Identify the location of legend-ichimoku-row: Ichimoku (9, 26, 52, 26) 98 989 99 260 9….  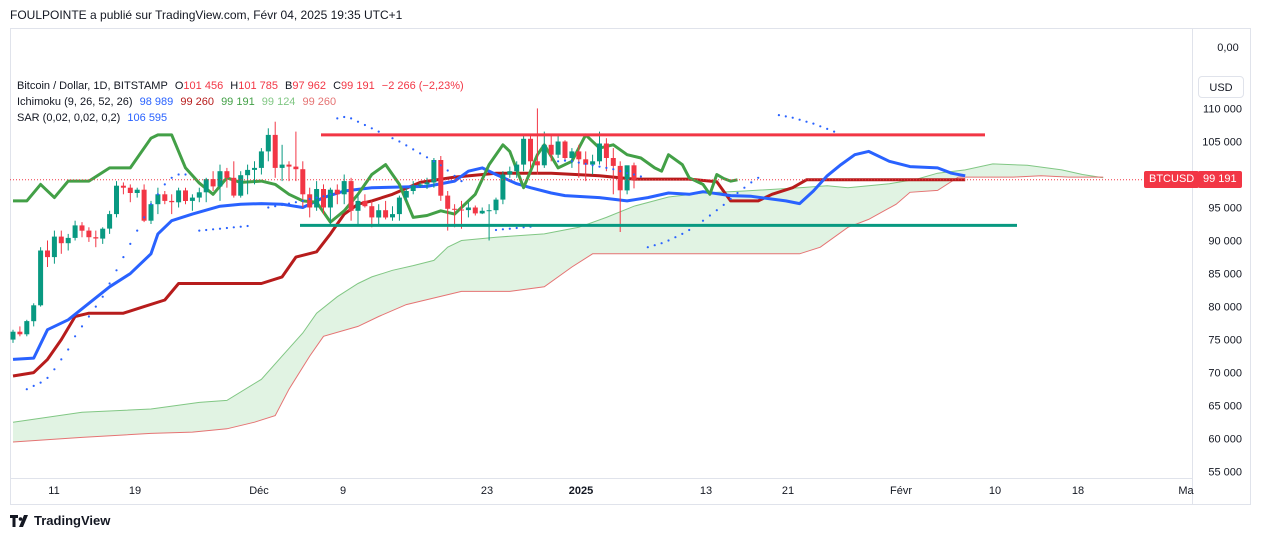
(178, 102).